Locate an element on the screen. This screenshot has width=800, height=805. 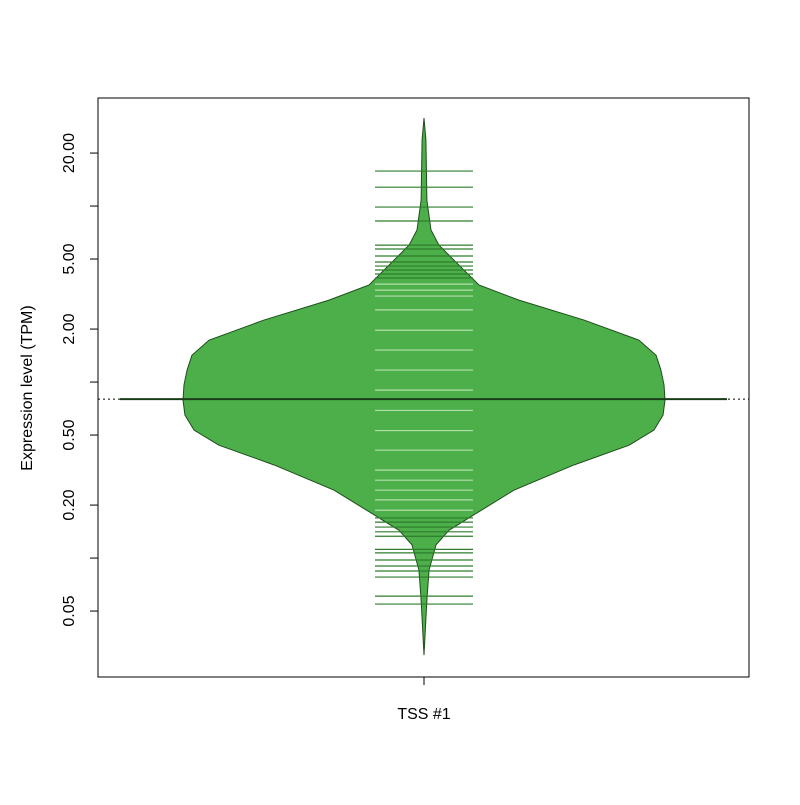
y-tick-label: 0.20 is located at coordinates (69, 504).